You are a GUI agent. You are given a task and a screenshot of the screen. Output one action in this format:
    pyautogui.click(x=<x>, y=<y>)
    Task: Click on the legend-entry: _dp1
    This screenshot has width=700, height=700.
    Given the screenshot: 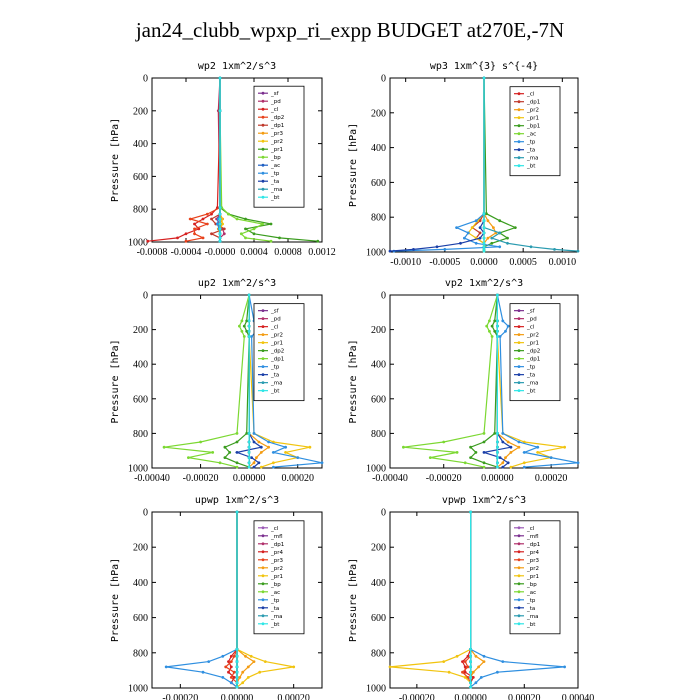 What is the action you would take?
    pyautogui.click(x=277, y=545)
    